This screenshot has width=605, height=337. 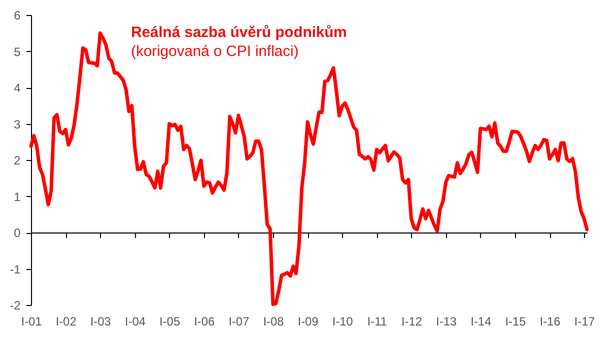 What do you see at coordinates (17, 51) in the screenshot?
I see `y-tick-label: 5` at bounding box center [17, 51].